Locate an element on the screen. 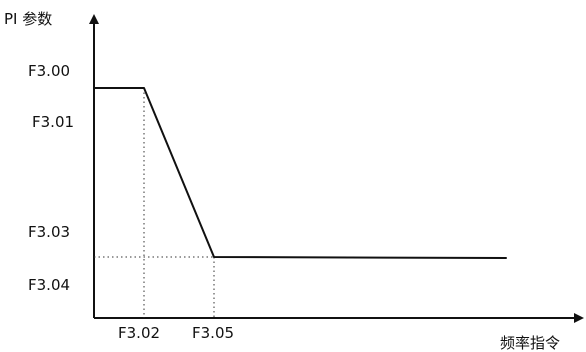 This screenshot has width=586, height=352. y-tick-label: F3.03 is located at coordinates (49, 232).